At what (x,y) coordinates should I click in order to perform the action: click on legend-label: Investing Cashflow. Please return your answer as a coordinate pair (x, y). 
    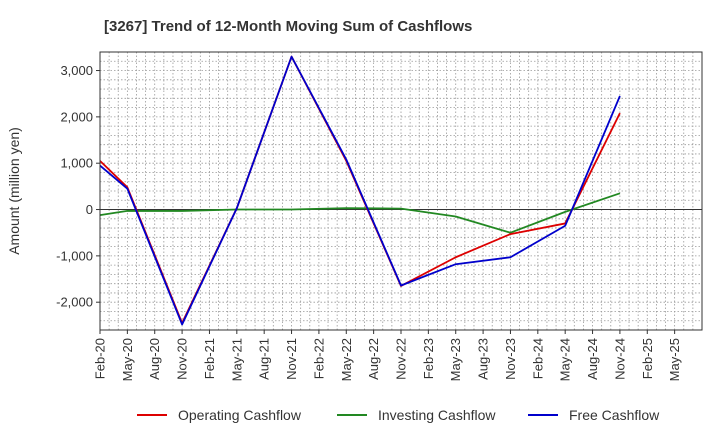
    Looking at the image, I should click on (437, 415).